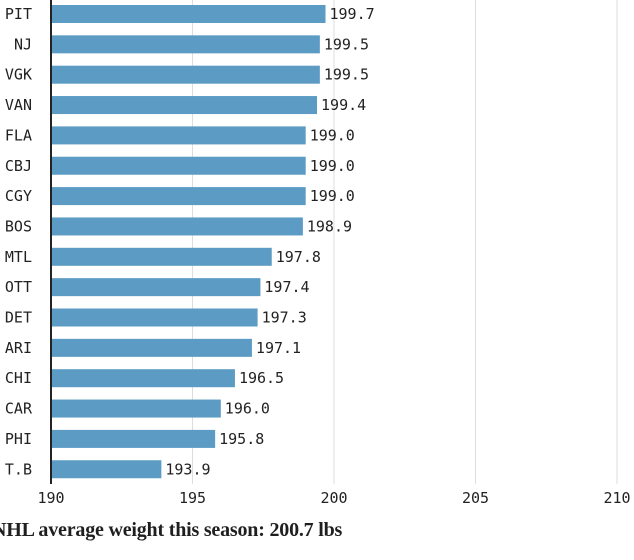 This screenshot has height=560, width=634. What do you see at coordinates (343, 105) in the screenshot?
I see `value-label: 199.4` at bounding box center [343, 105].